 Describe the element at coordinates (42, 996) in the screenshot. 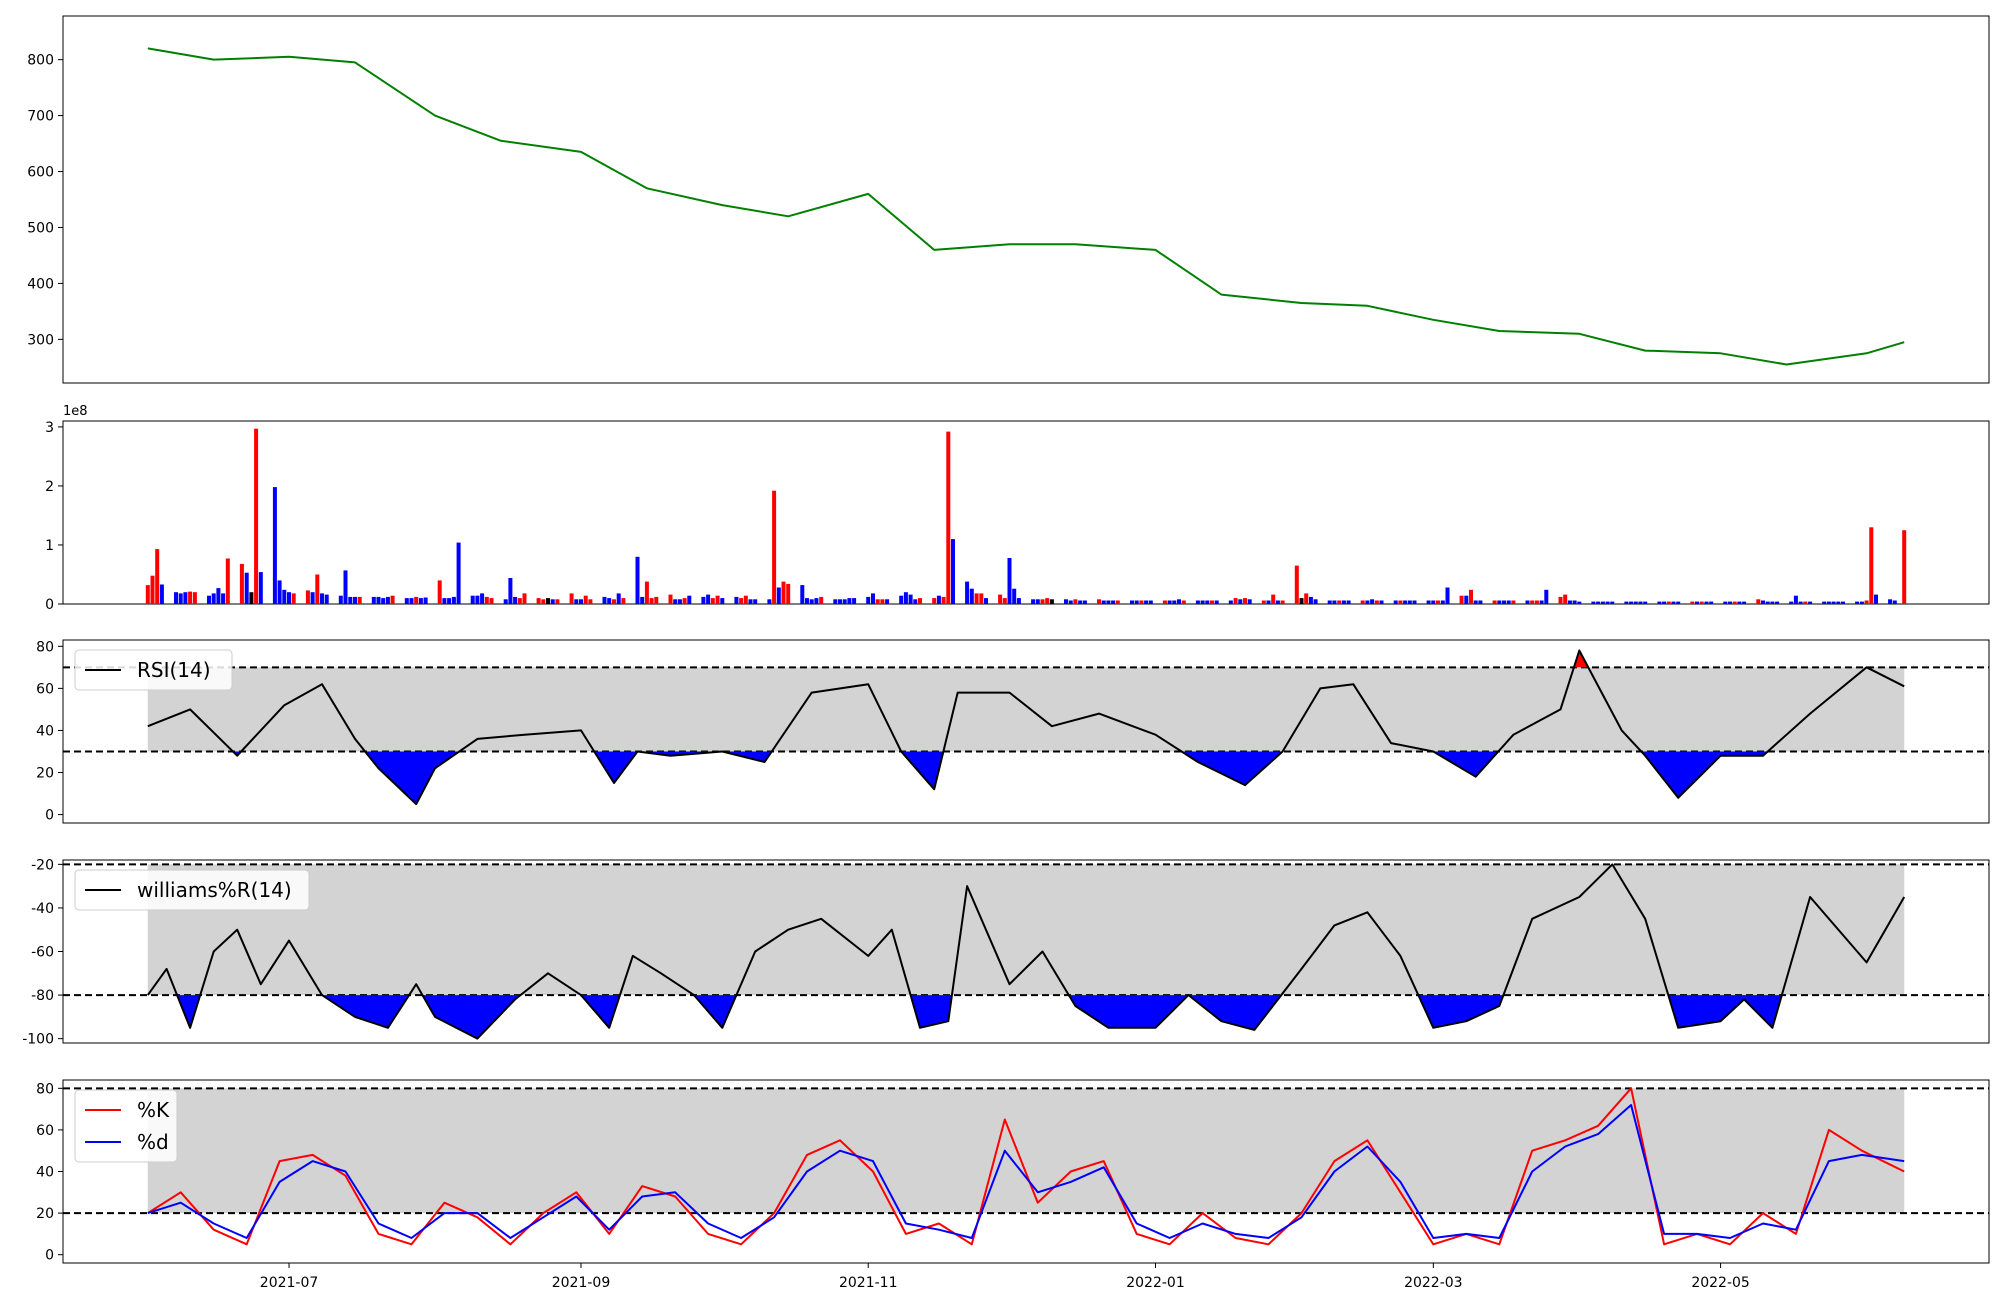

I see `williams-ytick-label-3: -80` at that location.